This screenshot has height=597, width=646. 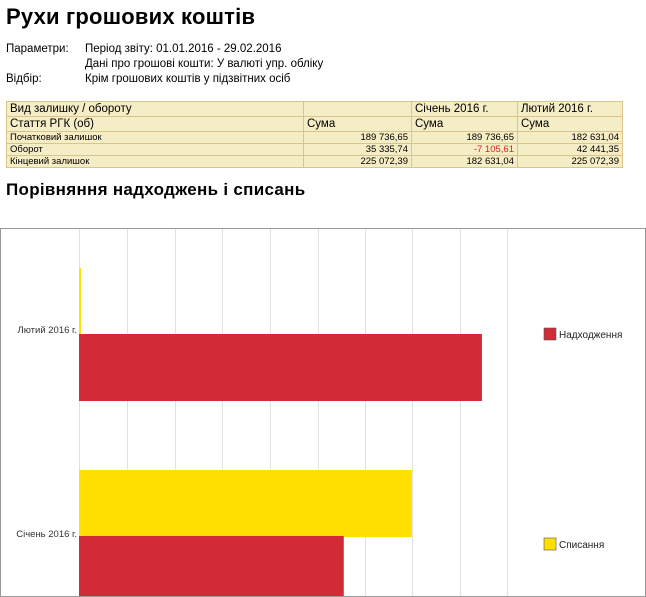 What do you see at coordinates (183, 49) in the screenshot?
I see `param-value: Період звіту: 01.01.2016 - 29.02.2016` at bounding box center [183, 49].